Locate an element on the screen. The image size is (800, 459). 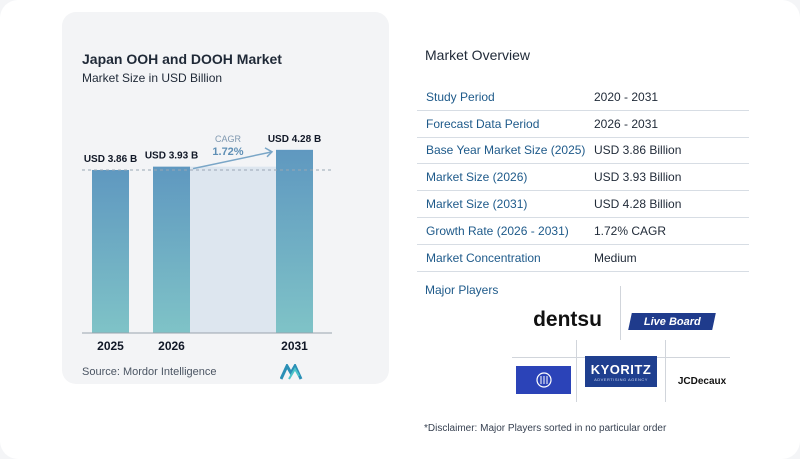
tick-label-2025: 2025 is located at coordinates (110, 346).